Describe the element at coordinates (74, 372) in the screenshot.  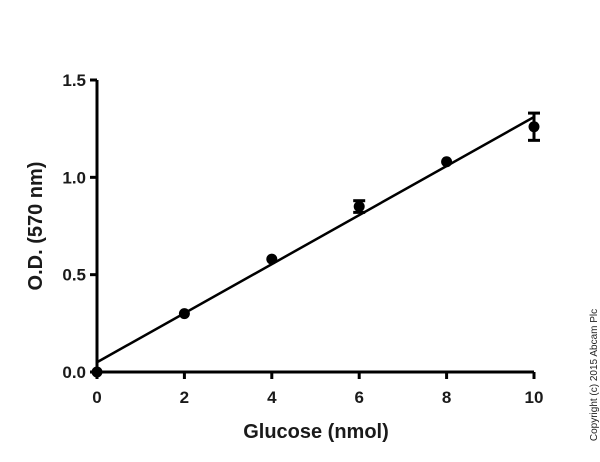
I see `y-tick-label: 0.0` at that location.